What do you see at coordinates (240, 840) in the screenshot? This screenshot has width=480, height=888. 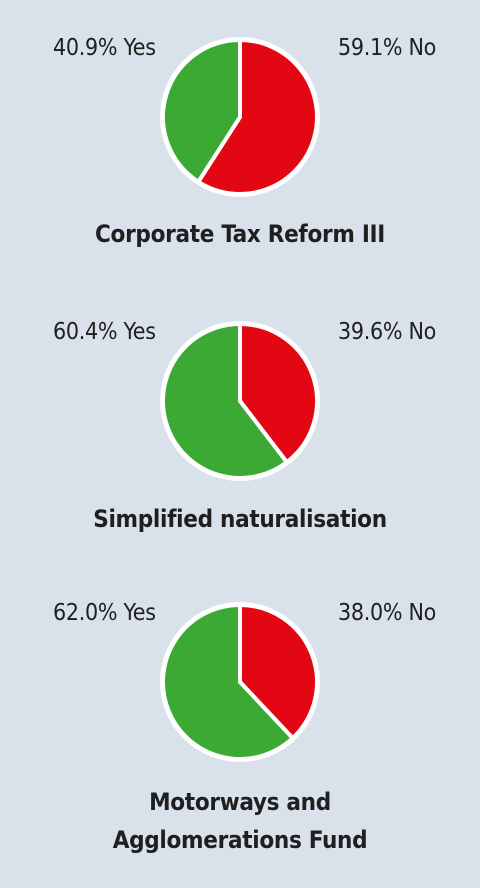 I see `poll-title-line-2: Agglomerations Fund` at bounding box center [240, 840].